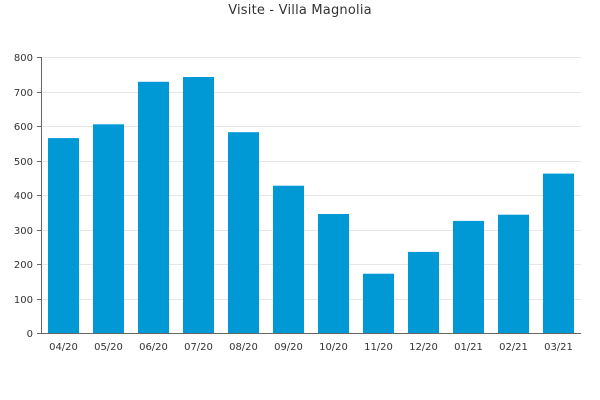 This screenshot has height=400, width=600. What do you see at coordinates (378, 347) in the screenshot?
I see `x-tick-label: 11/20` at bounding box center [378, 347].